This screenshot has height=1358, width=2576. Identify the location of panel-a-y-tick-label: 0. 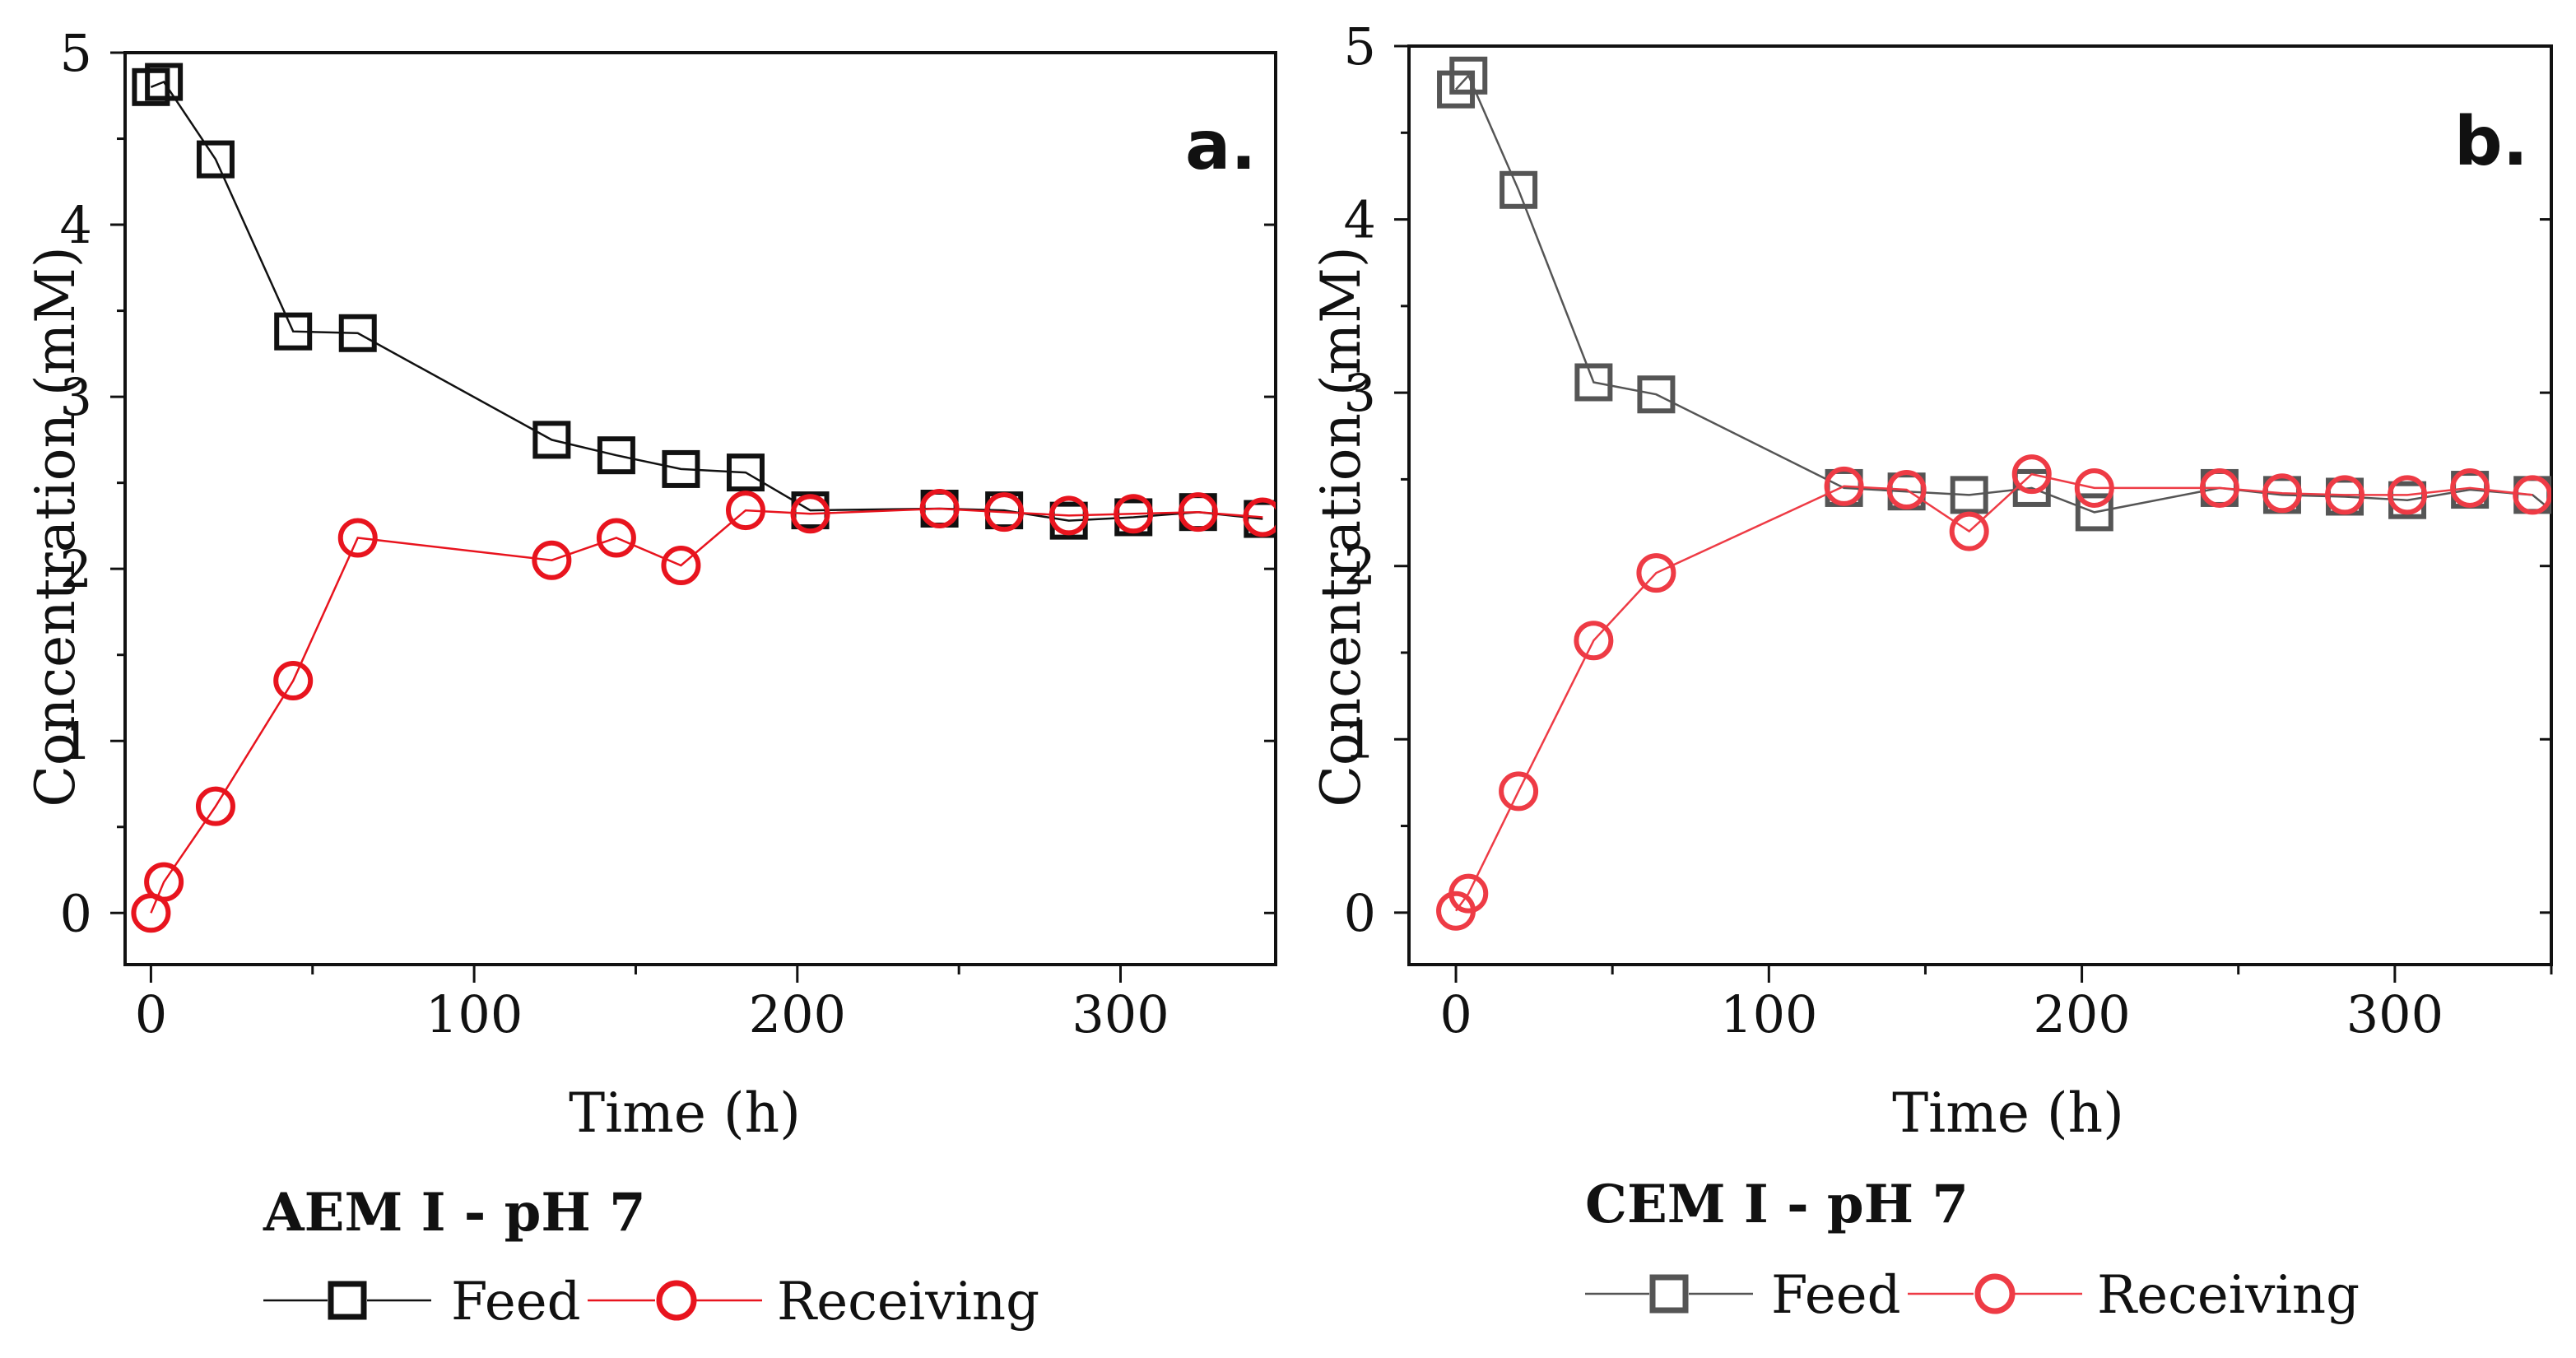
(76, 913).